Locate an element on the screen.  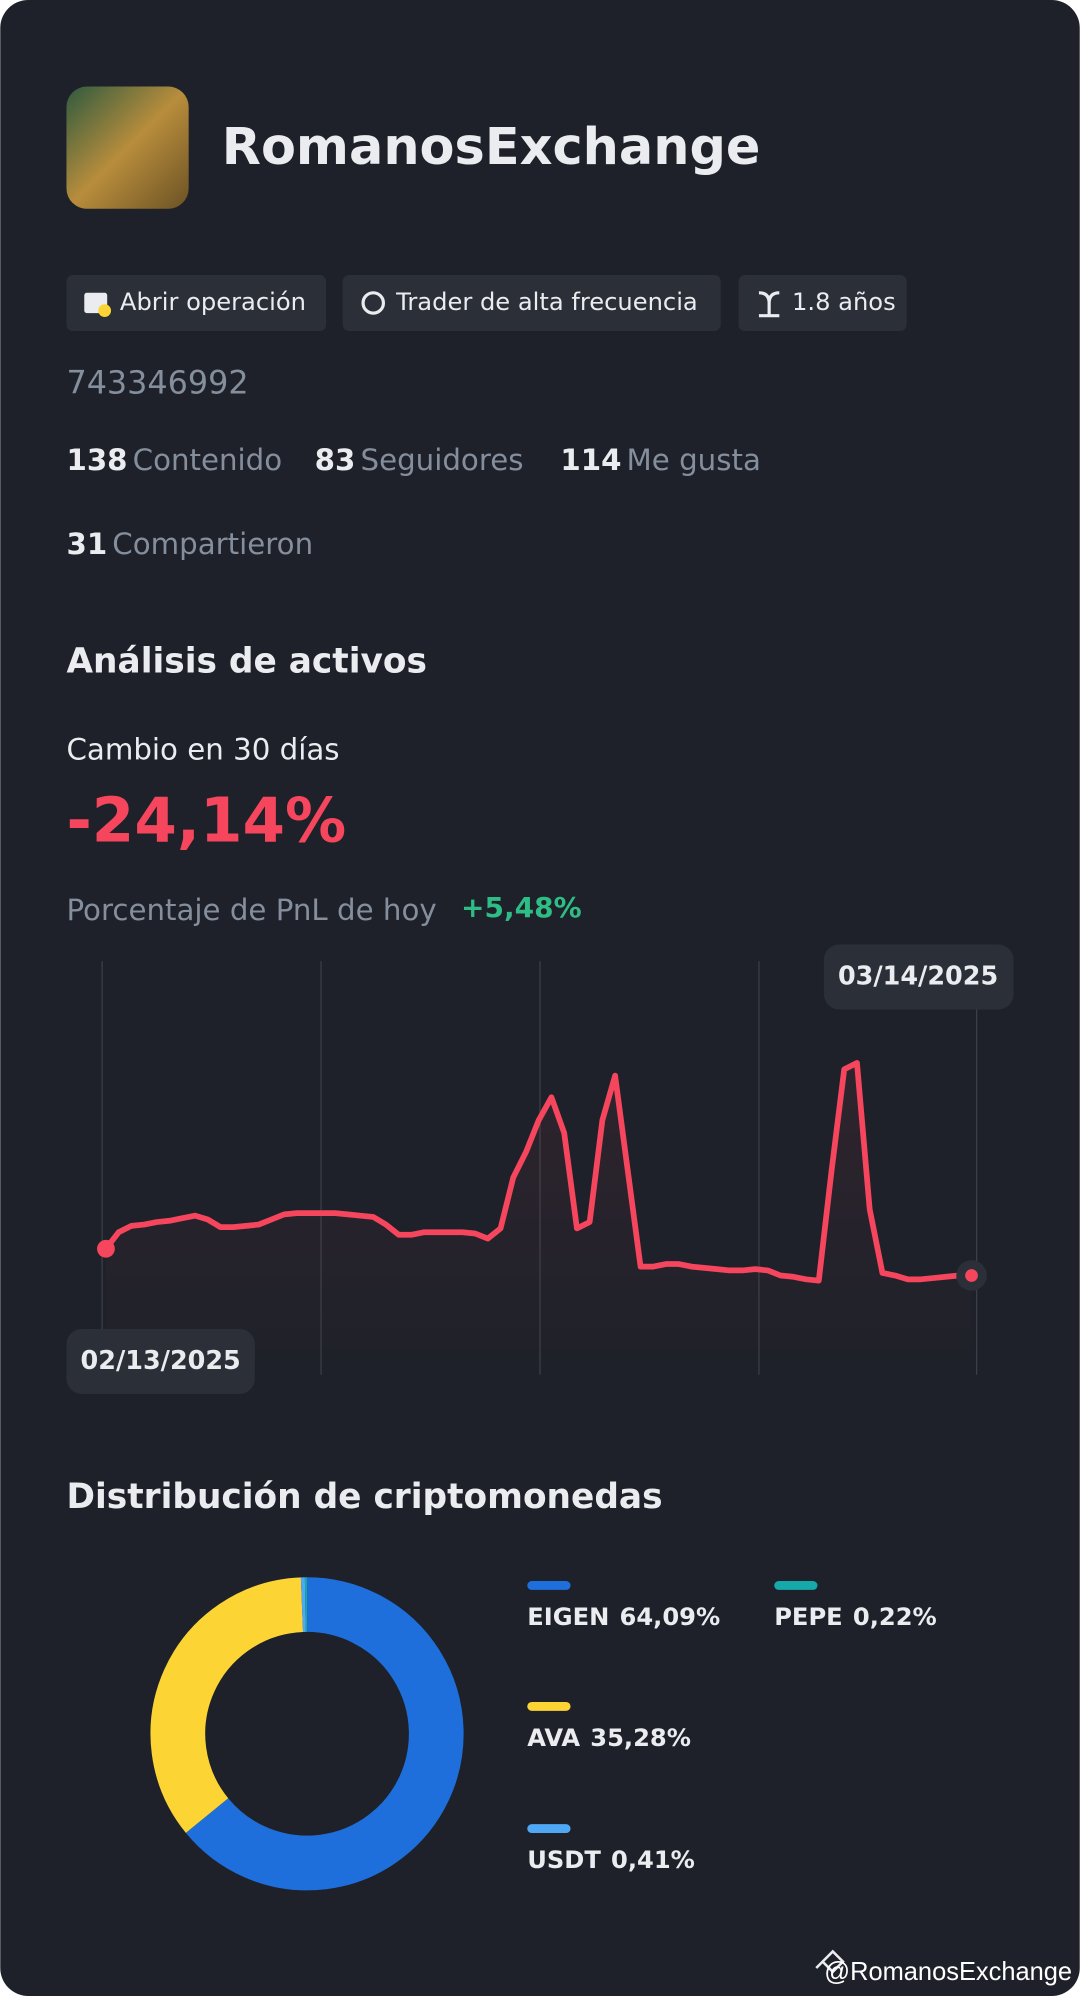
stat-label: Contenido is located at coordinates (208, 459).